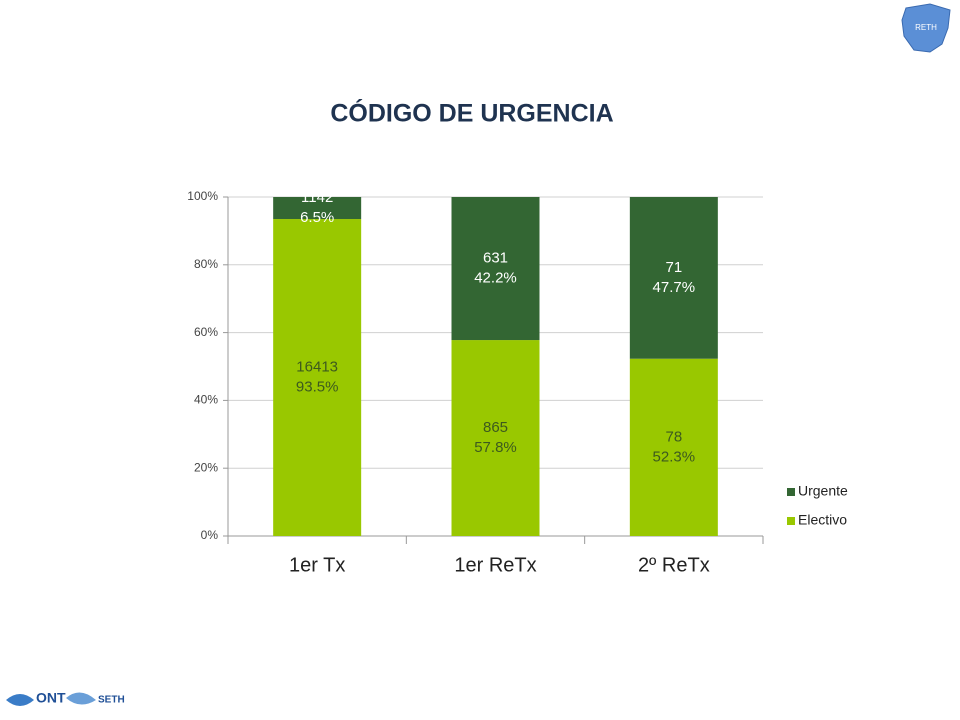 This screenshot has width=960, height=720. I want to click on data-label-count: 1142, so click(317, 197).